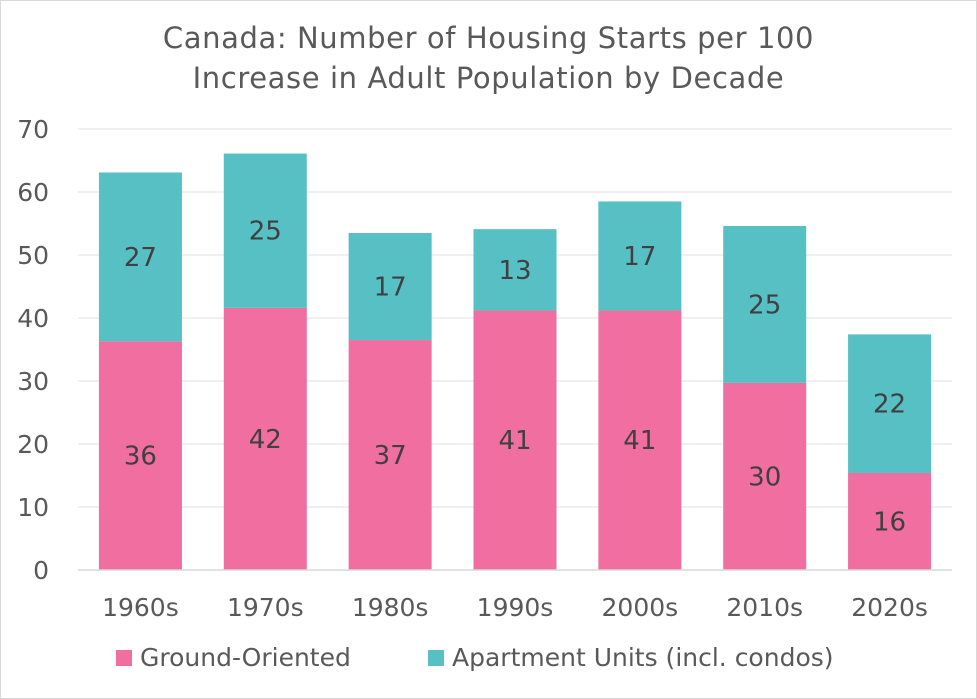  I want to click on bar-ground-oriented-1990s, so click(515, 440).